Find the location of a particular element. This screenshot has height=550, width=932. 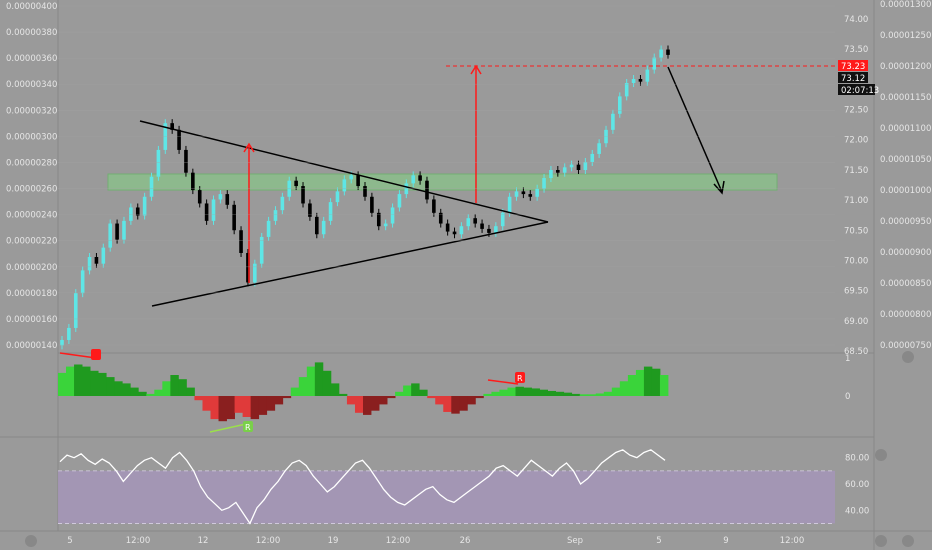

osc-axis-tick: 0 is located at coordinates (847, 397).